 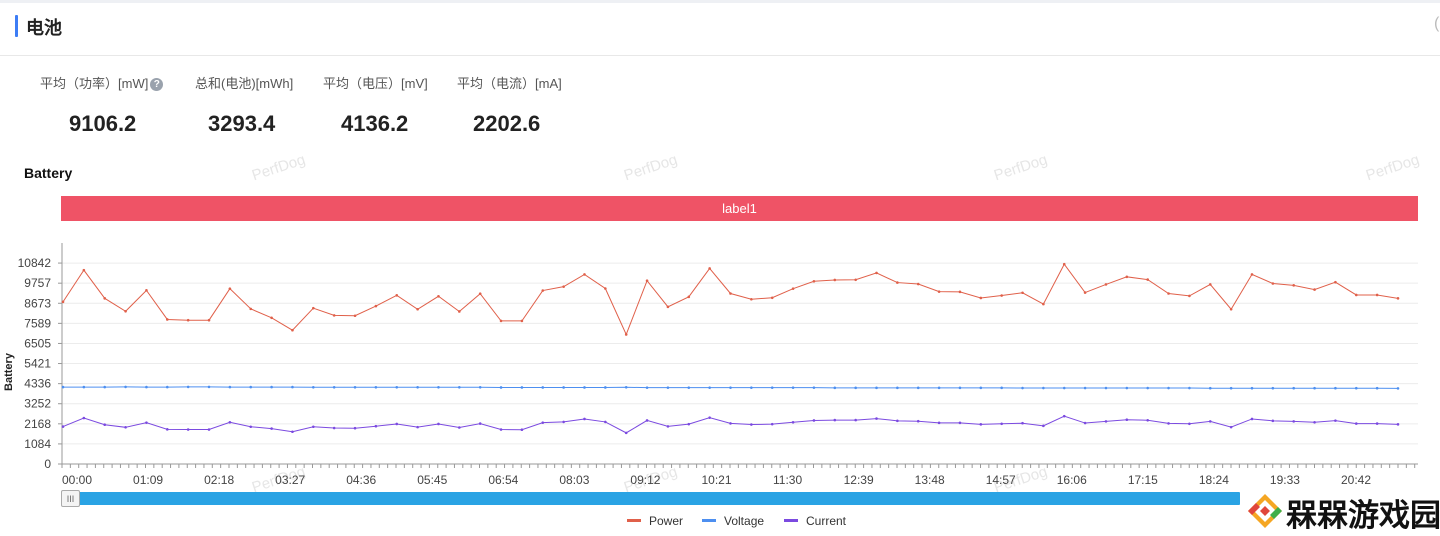 I want to click on stat-value: 2202.6, so click(x=507, y=123).